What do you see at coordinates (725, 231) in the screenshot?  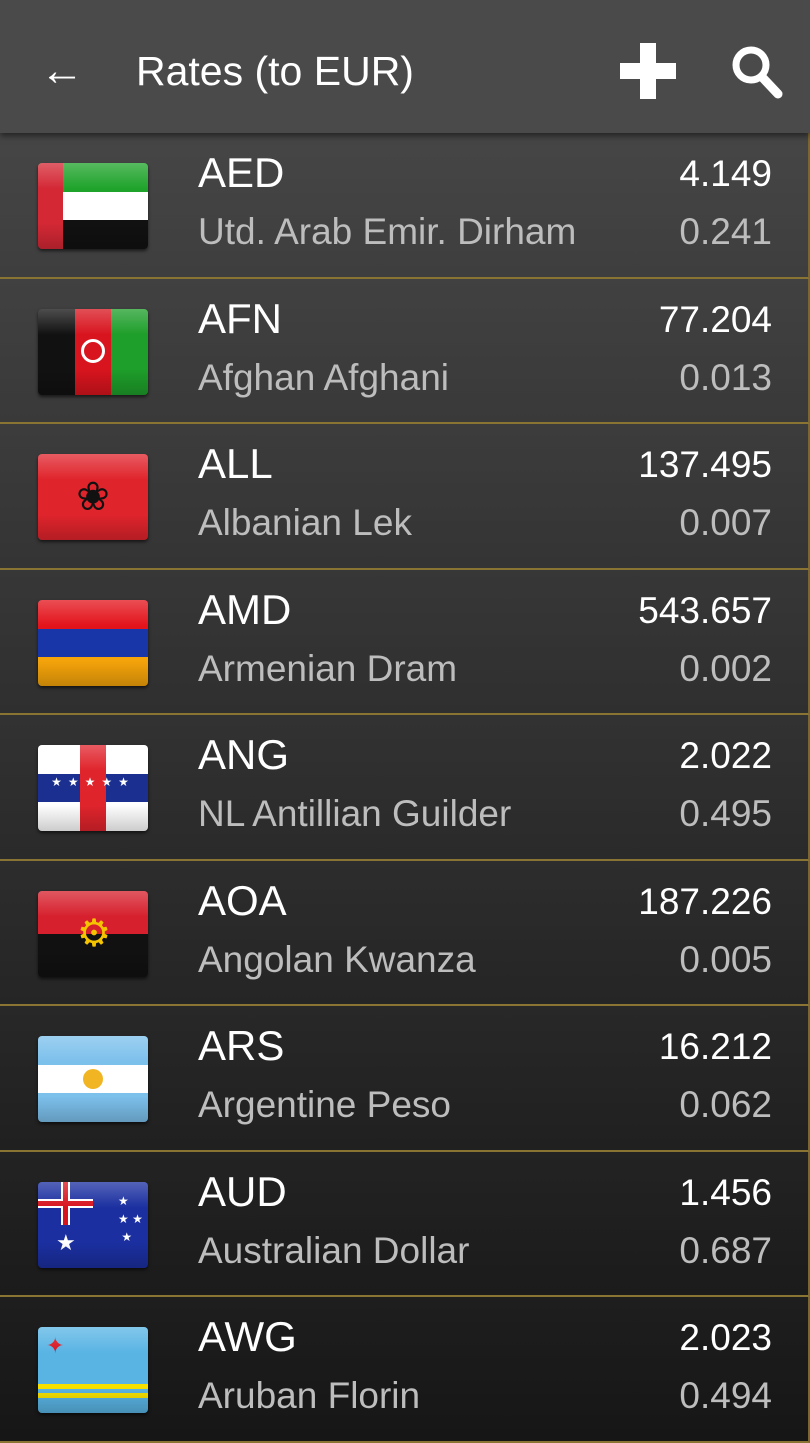 I see `inverse-rate-value: 0.241` at bounding box center [725, 231].